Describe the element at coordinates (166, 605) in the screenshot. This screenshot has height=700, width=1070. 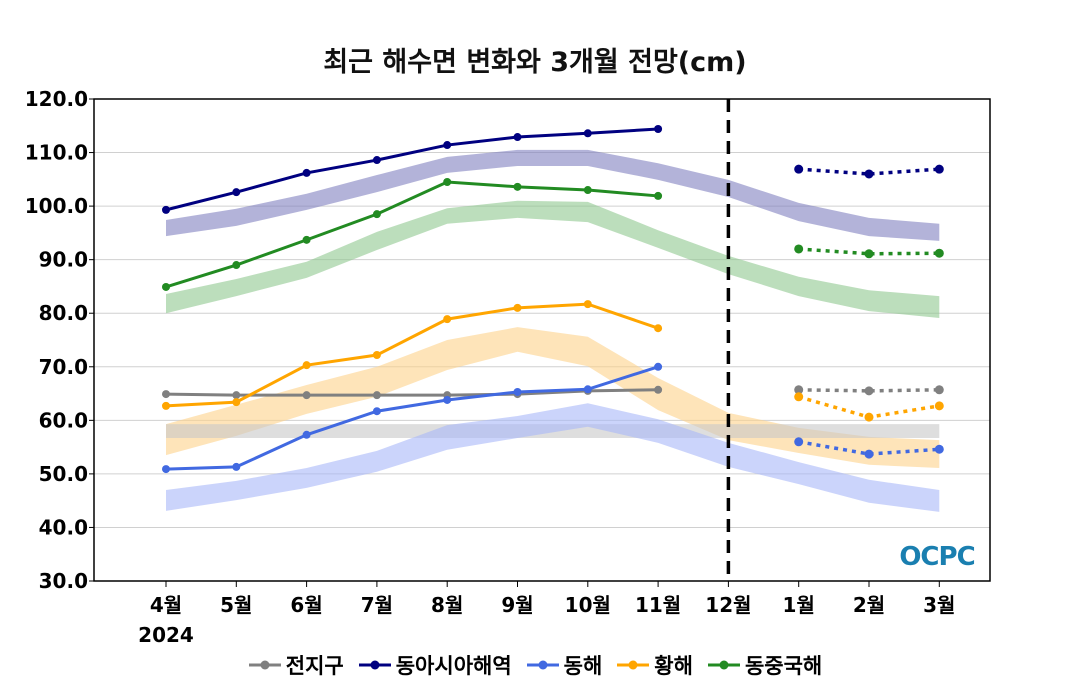
I see `x-tick-label: 4월` at that location.